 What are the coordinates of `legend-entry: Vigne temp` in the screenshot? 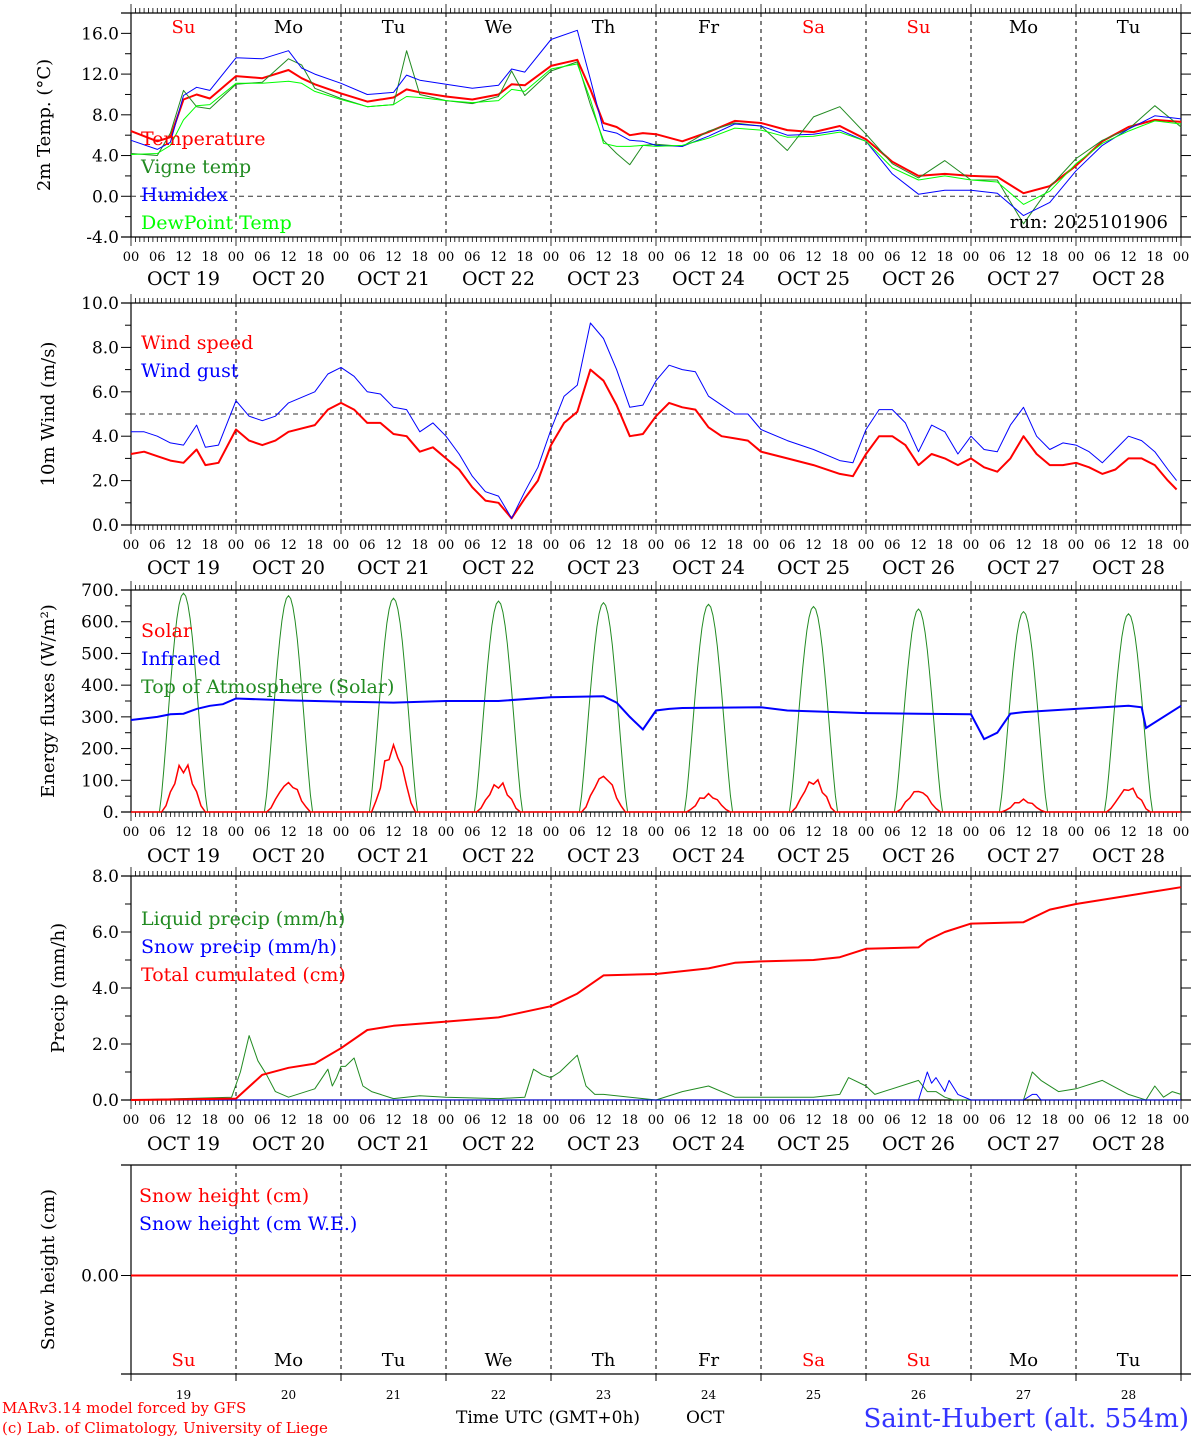 It's located at (195, 167).